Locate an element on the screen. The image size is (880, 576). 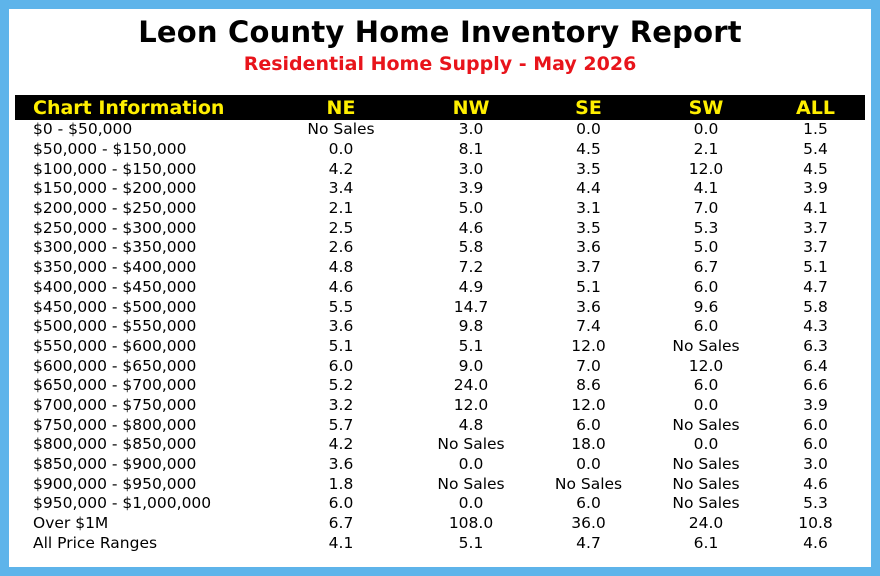
price-range-label: $700,000 - $750,000 is located at coordinates (115, 404).